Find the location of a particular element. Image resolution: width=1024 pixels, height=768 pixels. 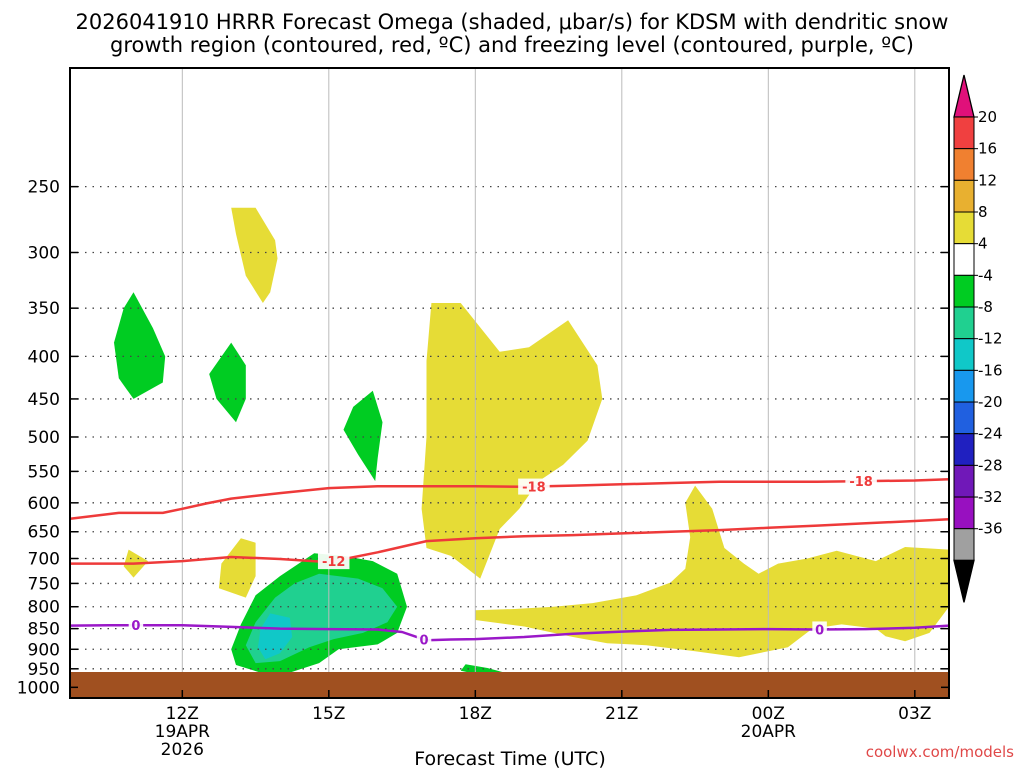

contour-label-2-0: 0 is located at coordinates (135, 626).